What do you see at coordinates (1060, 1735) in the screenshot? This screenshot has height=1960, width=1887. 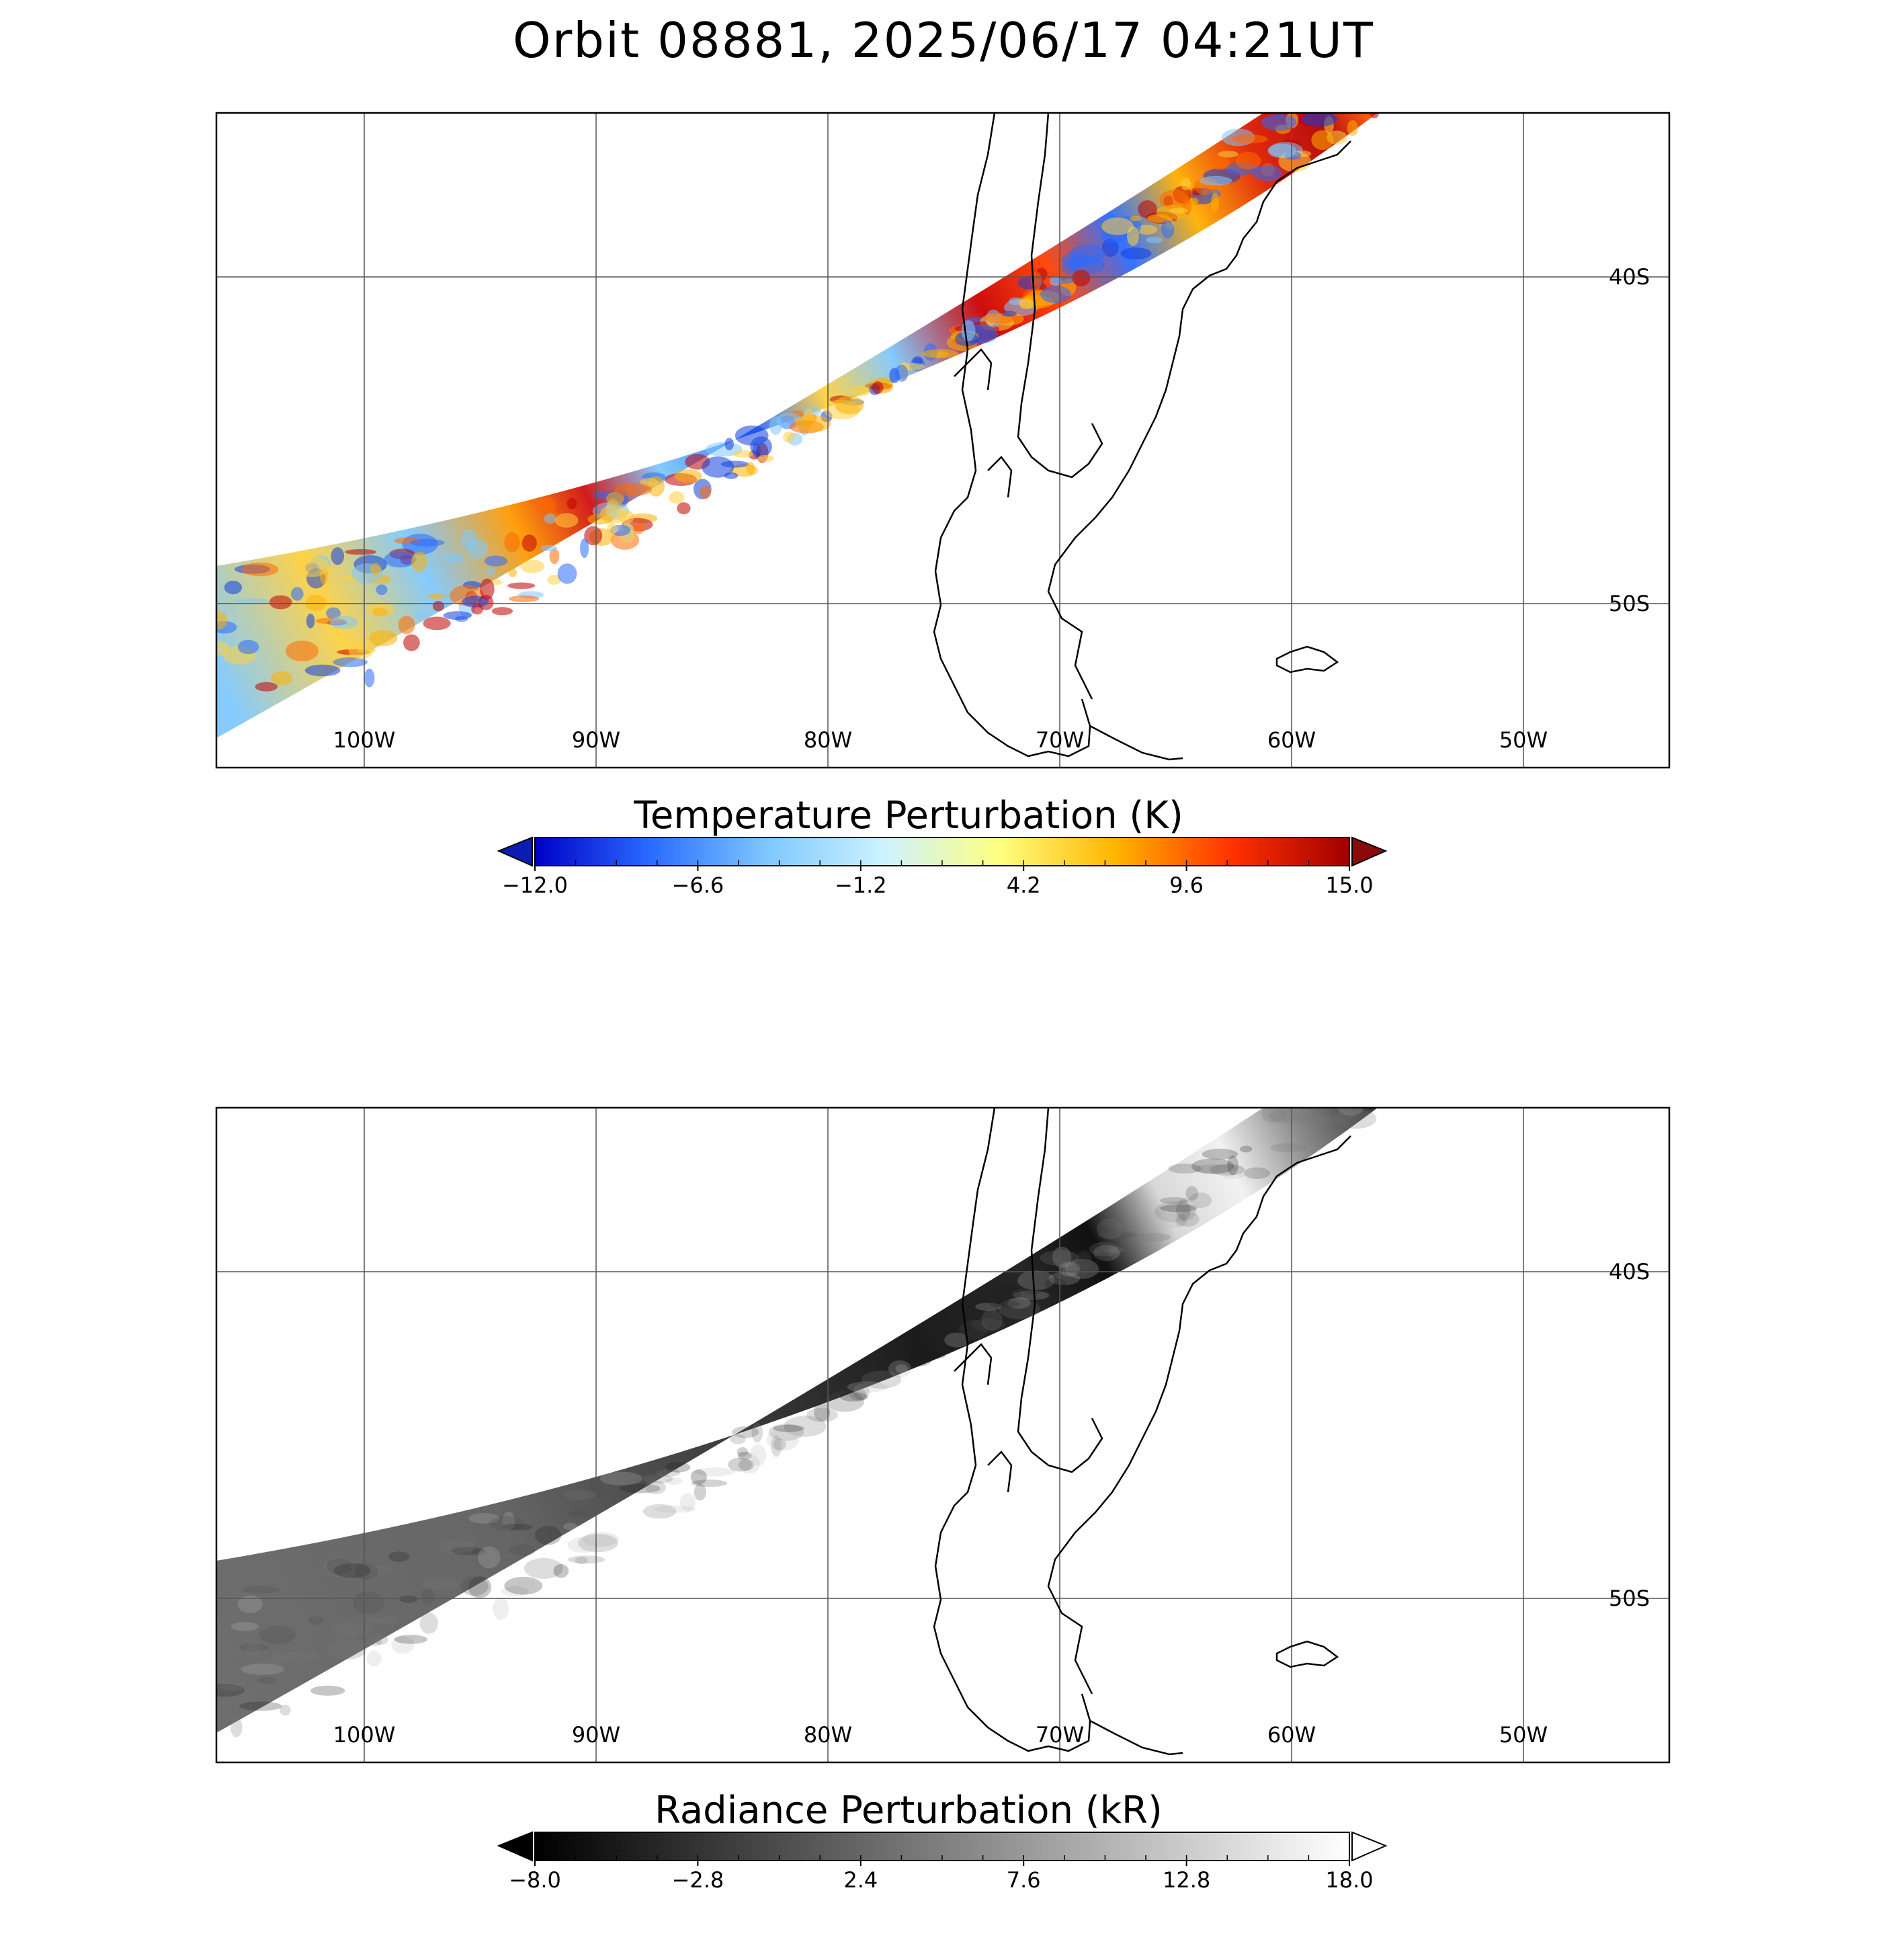 I see `lon-tick-label: 70W` at bounding box center [1060, 1735].